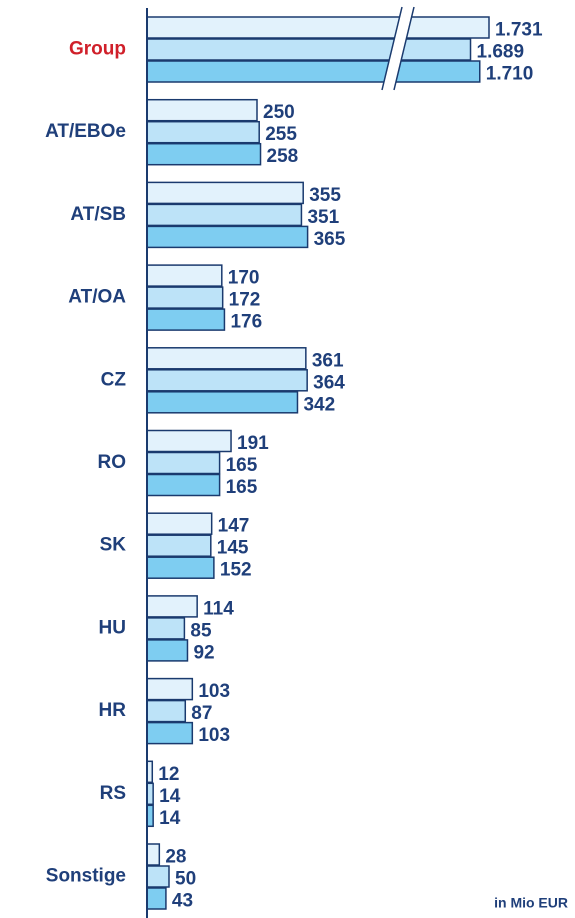  What do you see at coordinates (168, 774) in the screenshot?
I see `value-label: 12` at bounding box center [168, 774].